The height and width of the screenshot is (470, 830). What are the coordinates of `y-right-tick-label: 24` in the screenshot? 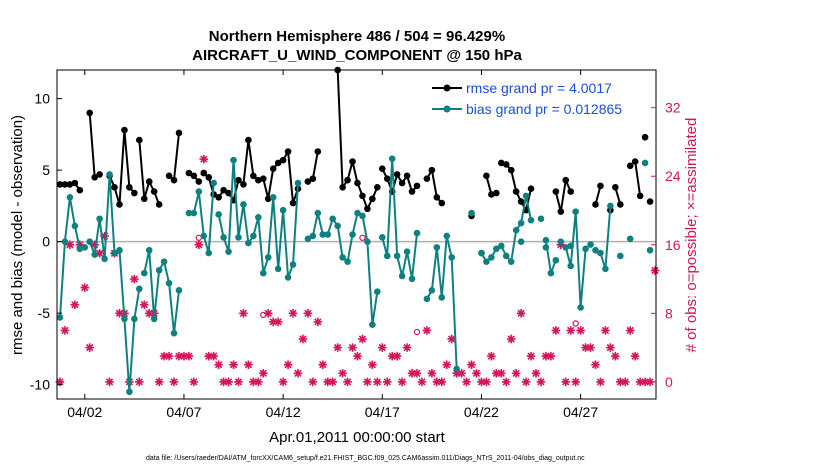 It's located at (673, 176).